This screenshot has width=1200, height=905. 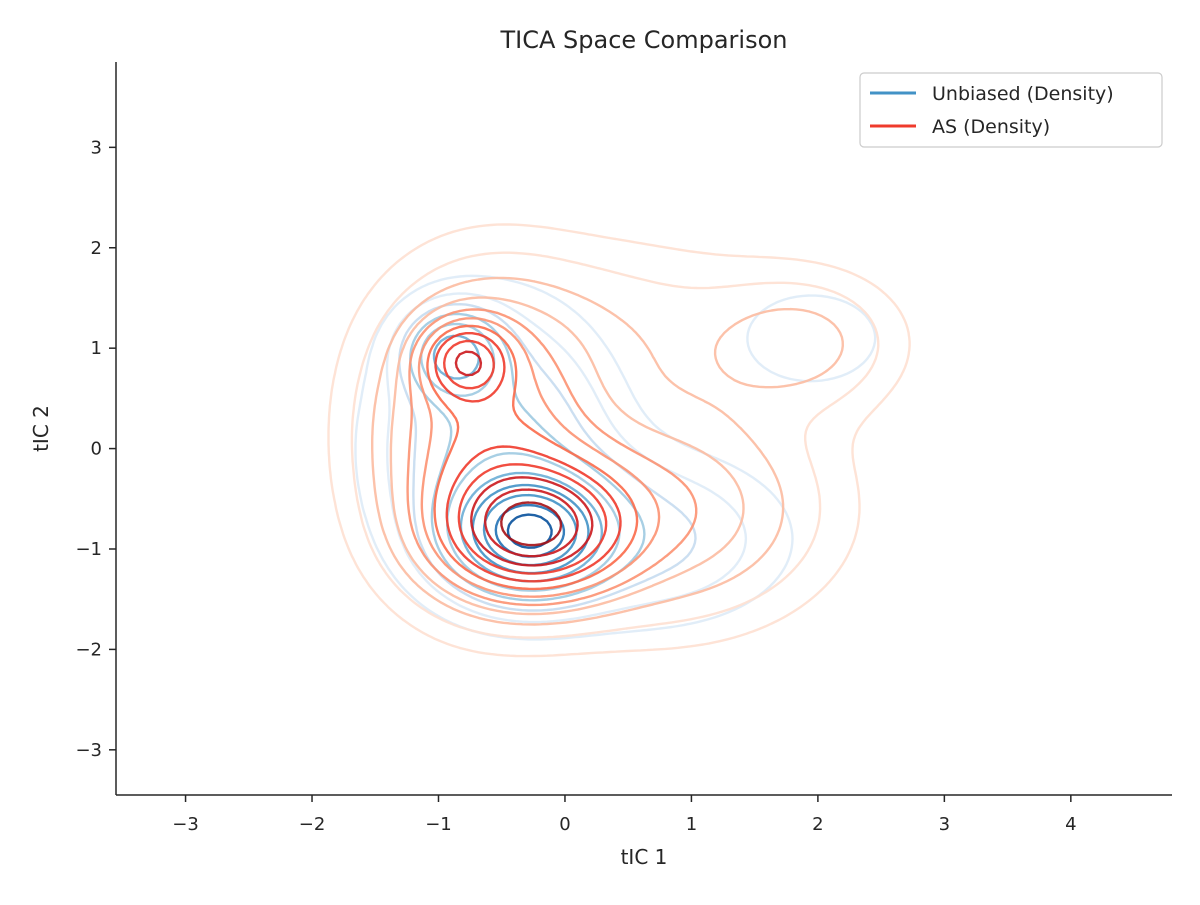 I want to click on x-tick-label: −1, so click(x=438, y=824).